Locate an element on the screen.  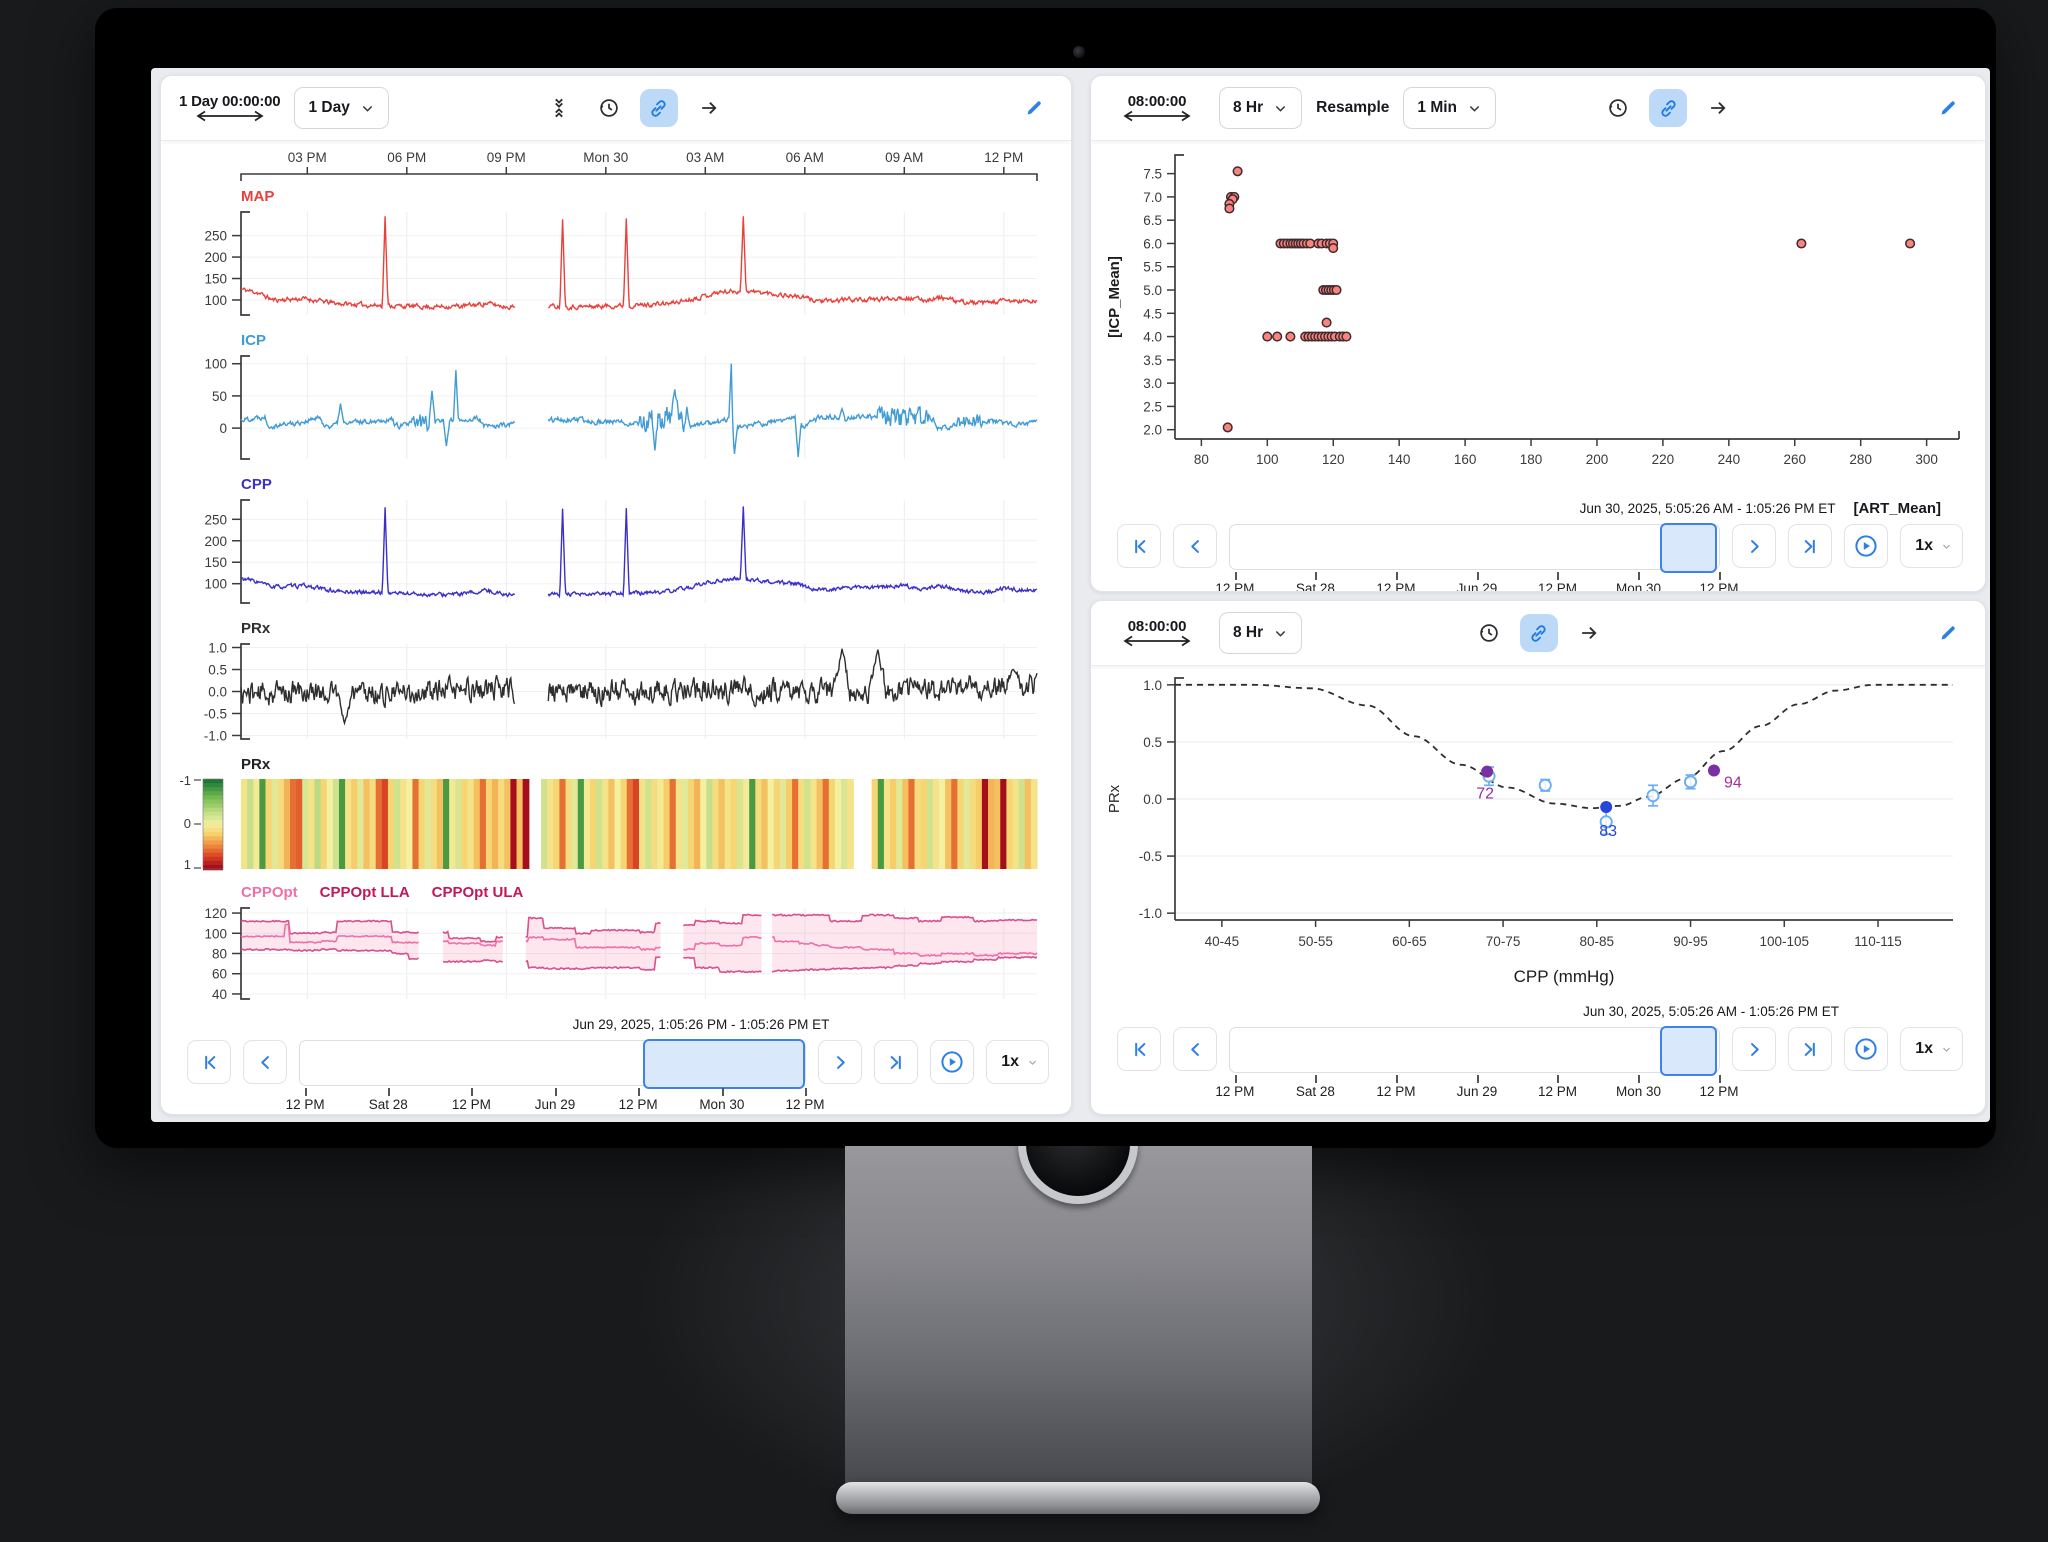
cppopt-chart-row: CPPOpt CPPOpt LLA CPPOpt ULA 120 100 80 60 40 is located at coordinates (616, 945).